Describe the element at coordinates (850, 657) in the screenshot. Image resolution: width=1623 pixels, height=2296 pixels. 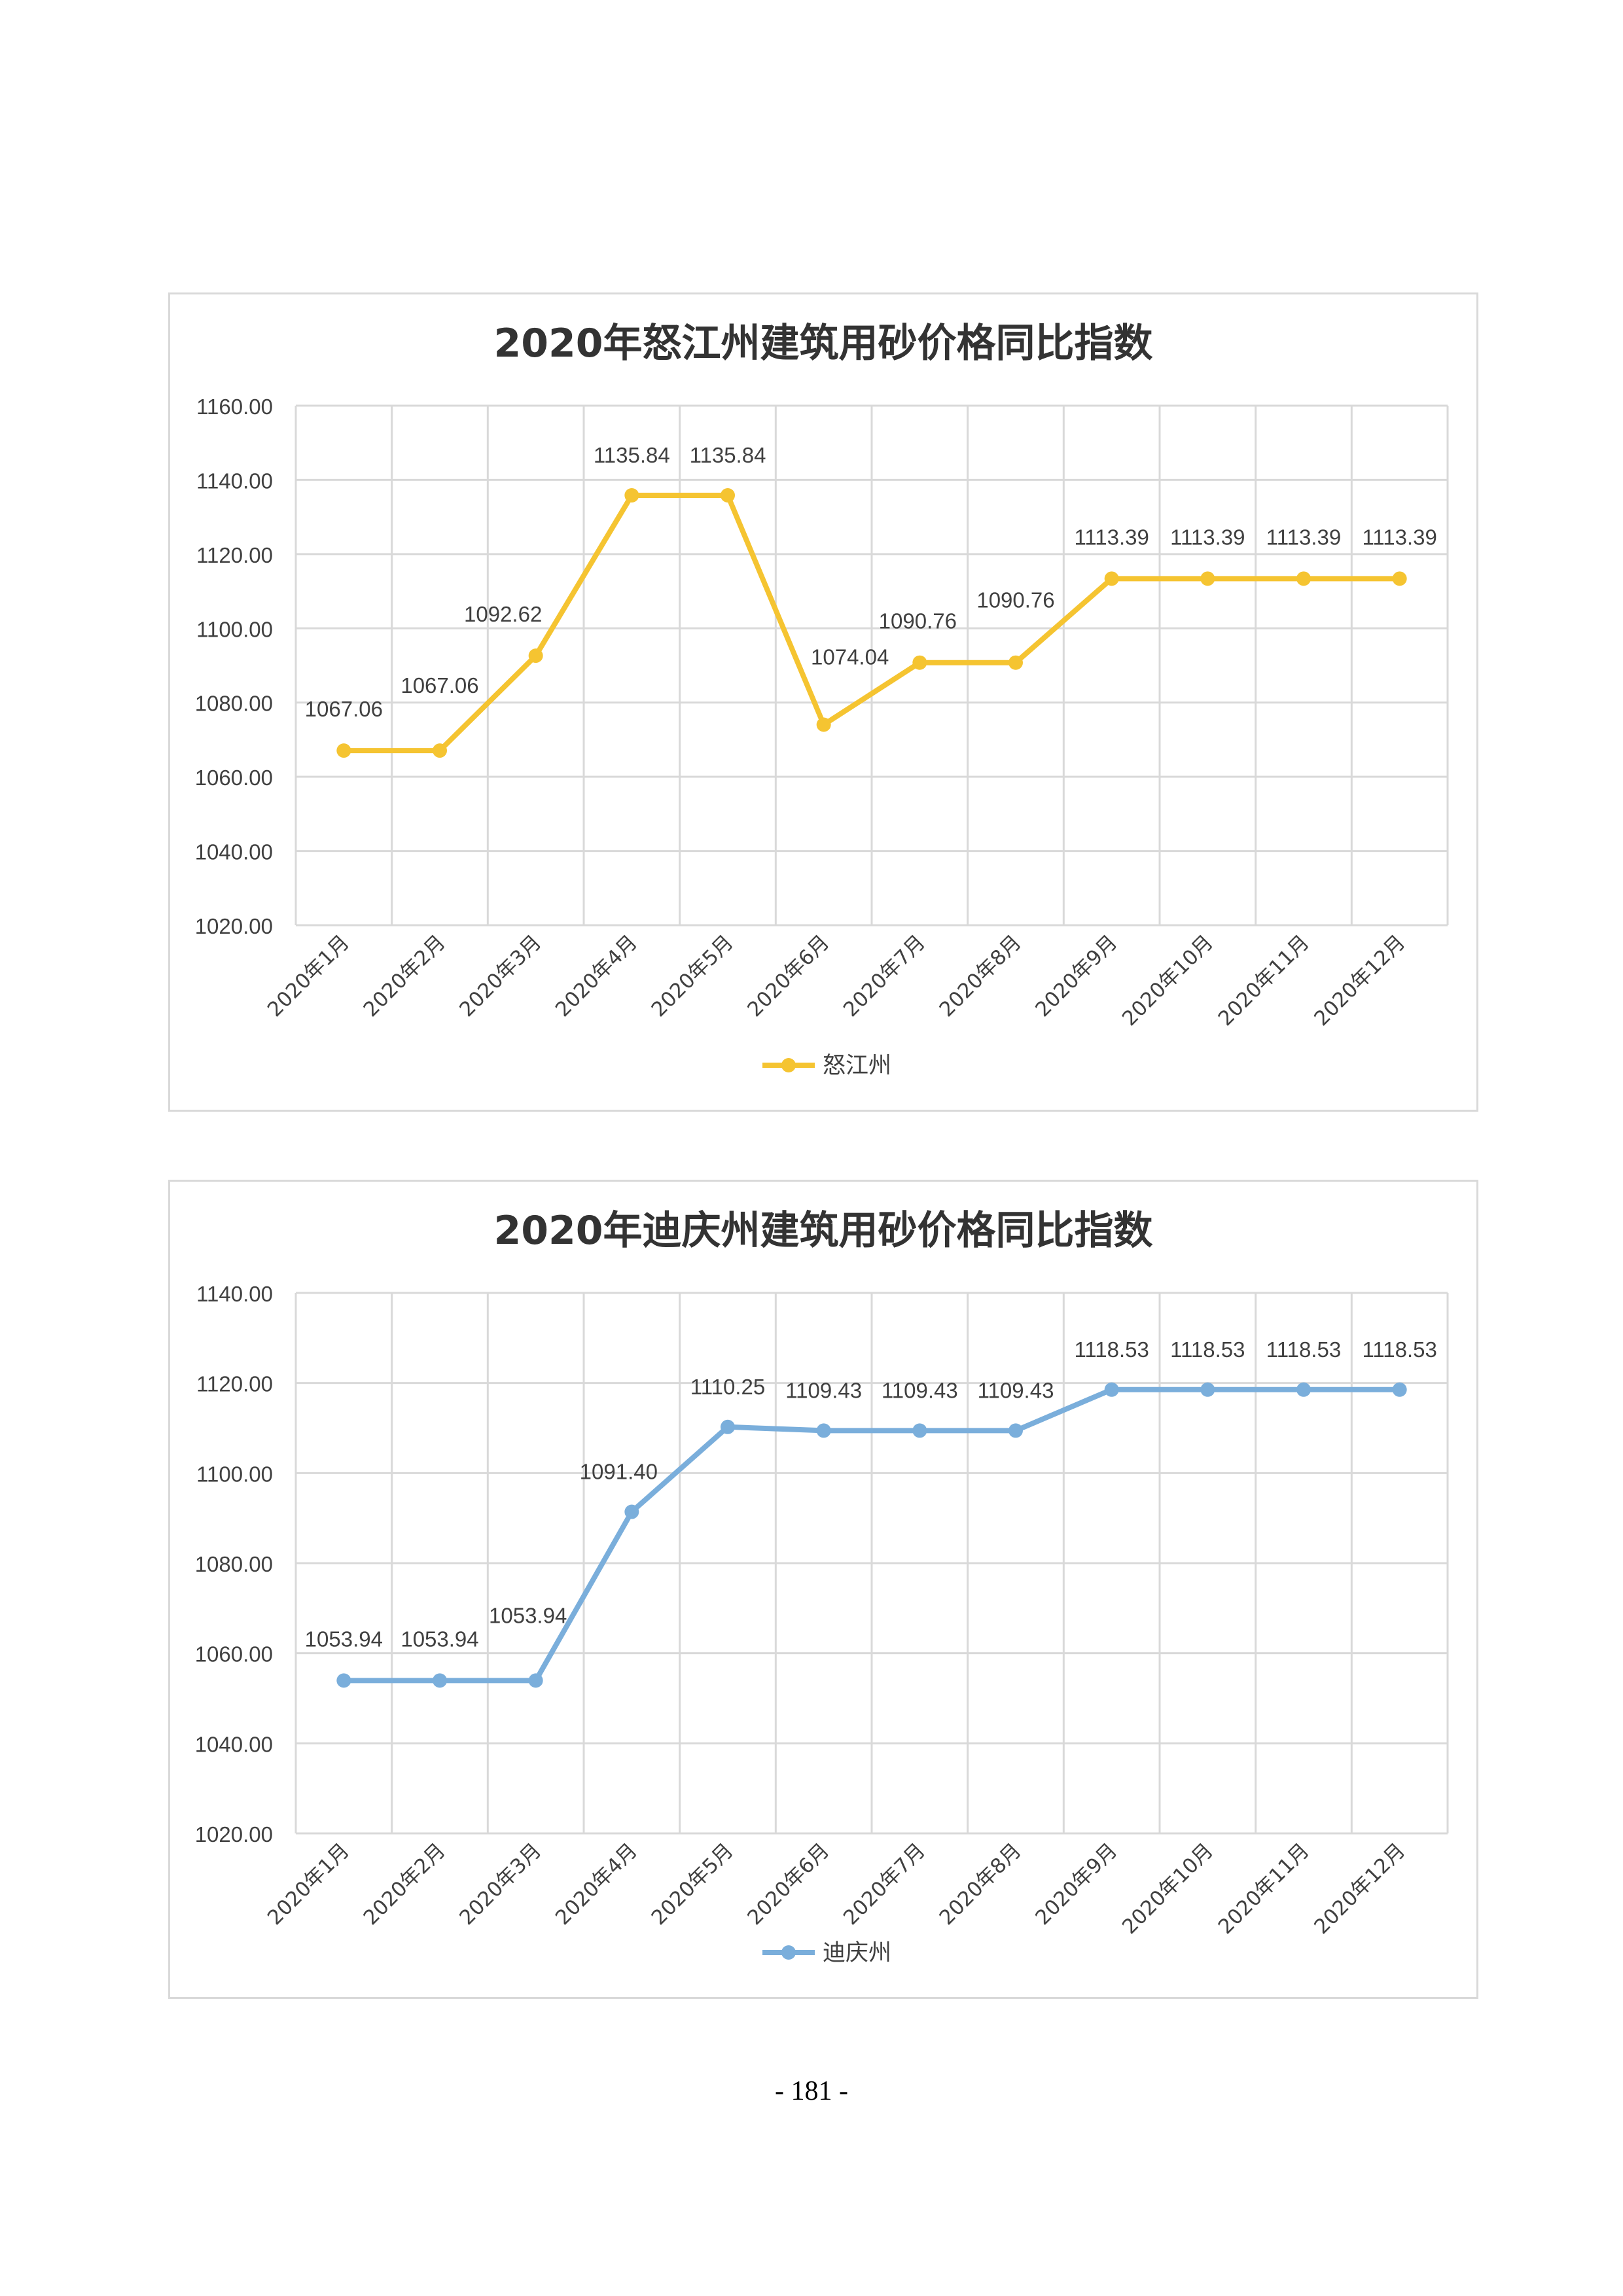
I see `data-label: 1074.04` at that location.